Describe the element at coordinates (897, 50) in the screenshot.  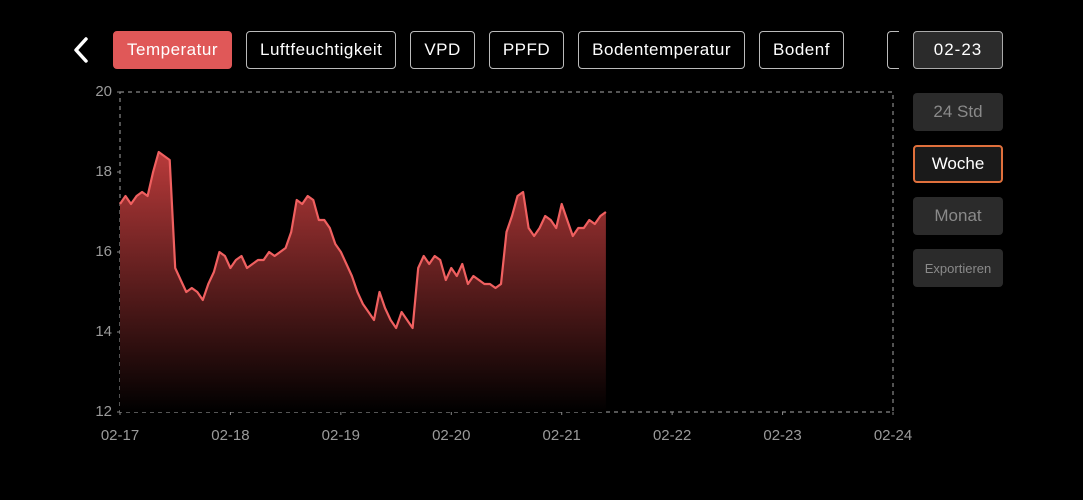
I see `partial-tab` at that location.